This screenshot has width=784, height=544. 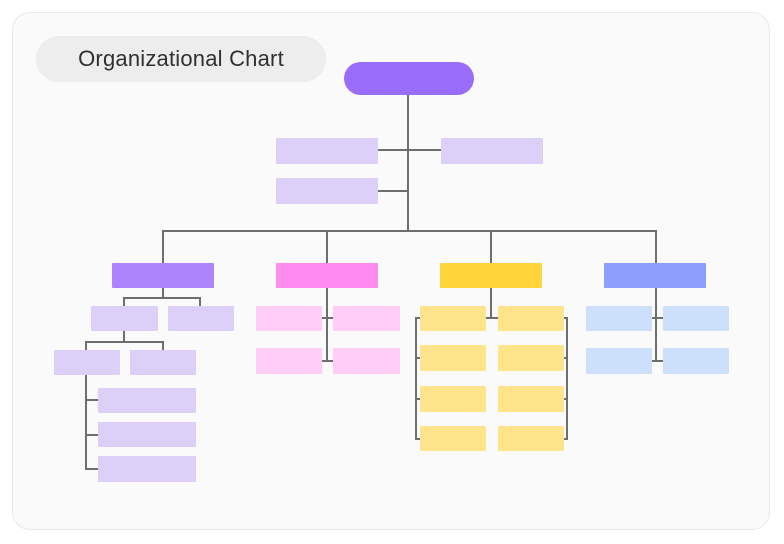 I want to click on chart-title-pill: Organizational Chart, so click(x=181, y=59).